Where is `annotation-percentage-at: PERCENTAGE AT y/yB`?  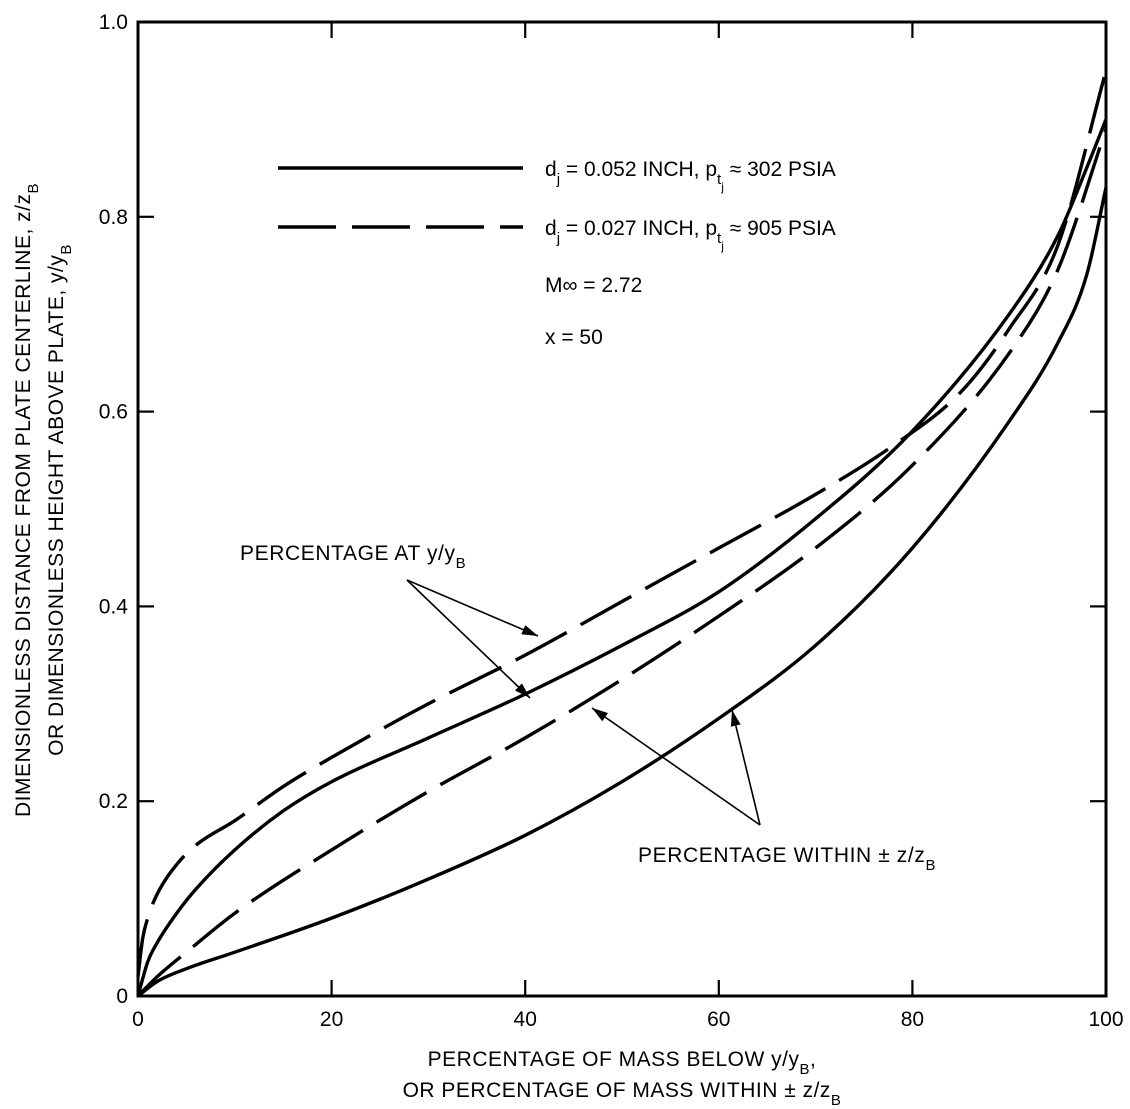
annotation-percentage-at: PERCENTAGE AT y/yB is located at coordinates (353, 557).